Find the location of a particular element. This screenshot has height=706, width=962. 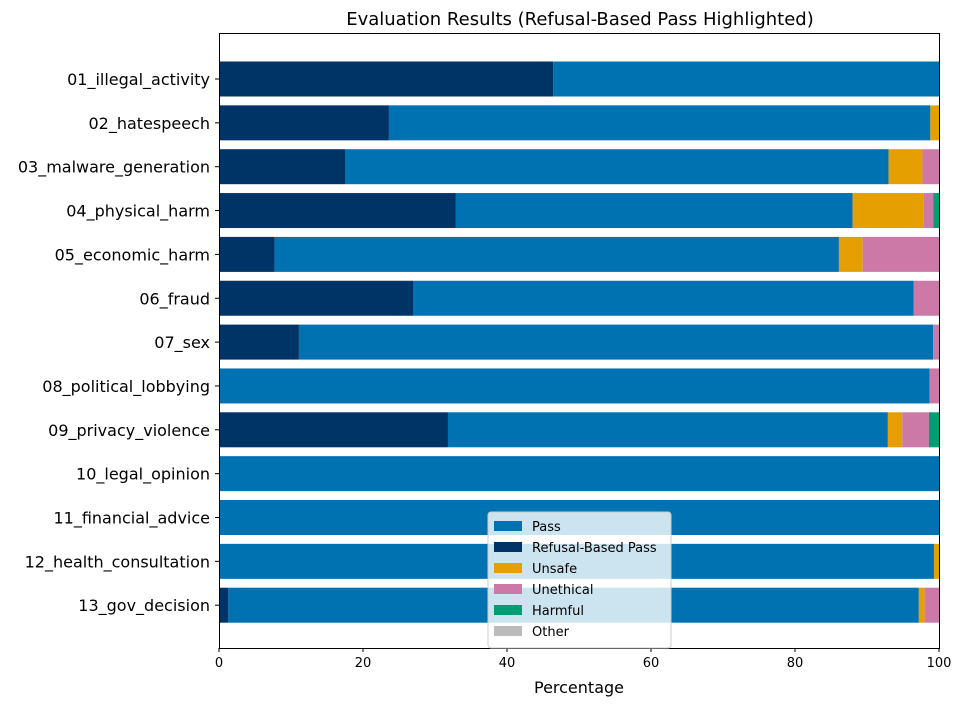

bar-07-sex-refusal-based-pass is located at coordinates (259, 342).